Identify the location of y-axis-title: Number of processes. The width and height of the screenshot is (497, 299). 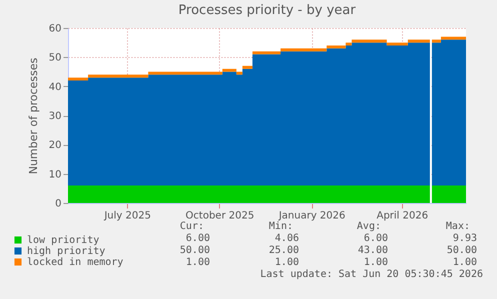
(33, 115).